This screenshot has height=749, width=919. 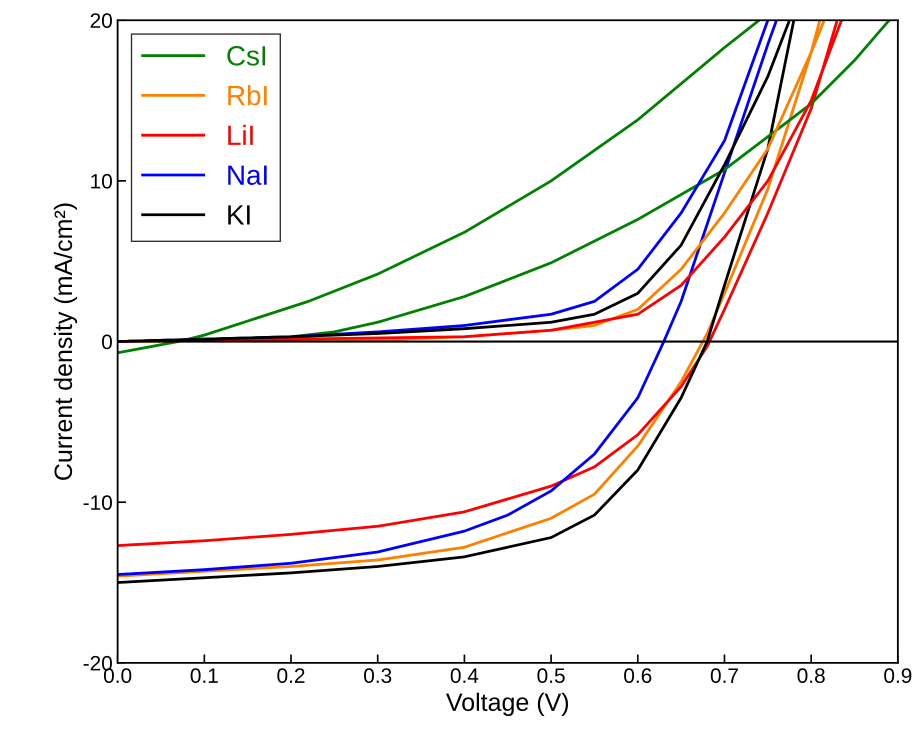 What do you see at coordinates (898, 676) in the screenshot?
I see `x-tick-label: 0.9` at bounding box center [898, 676].